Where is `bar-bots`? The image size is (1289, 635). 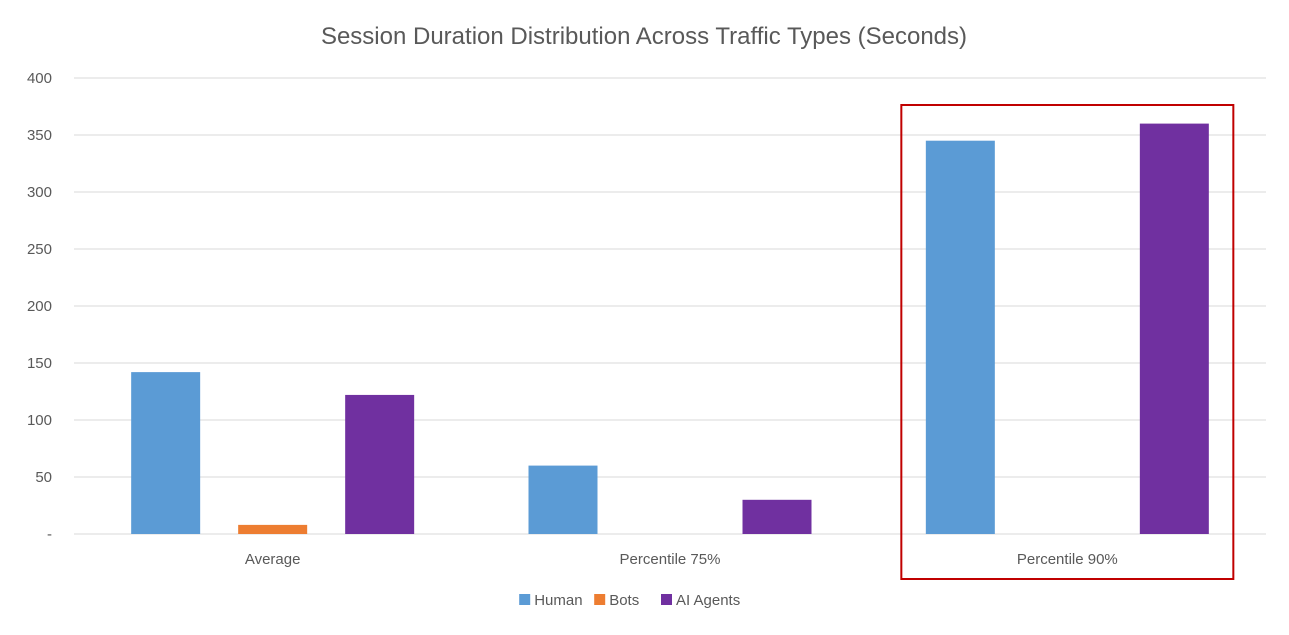
bar-bots is located at coordinates (273, 529).